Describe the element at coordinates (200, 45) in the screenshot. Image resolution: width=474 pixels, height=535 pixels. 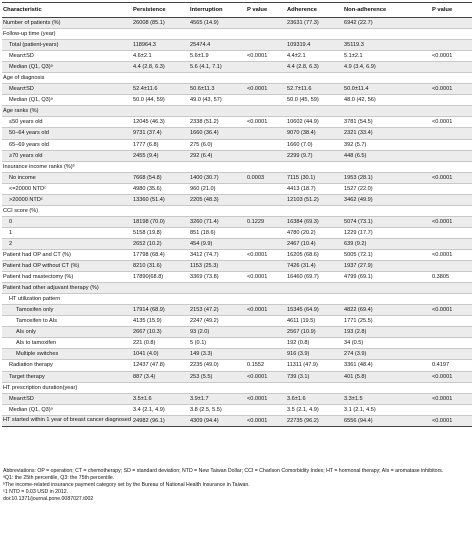
I see `table-cell: 25474.4` at that location.